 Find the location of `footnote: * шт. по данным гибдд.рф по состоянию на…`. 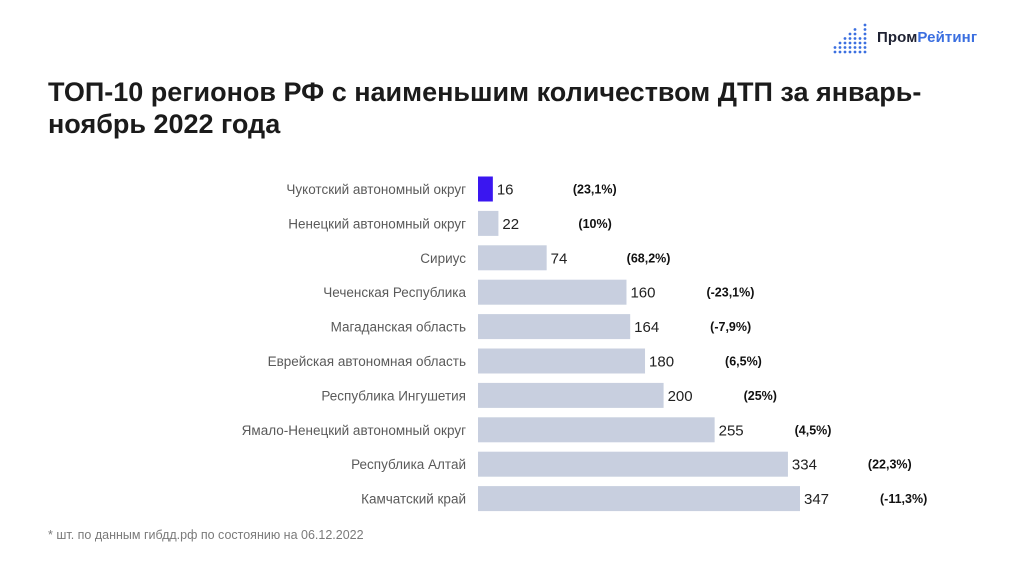

footnote: * шт. по данным гибдд.рф по состоянию на… is located at coordinates (206, 535).